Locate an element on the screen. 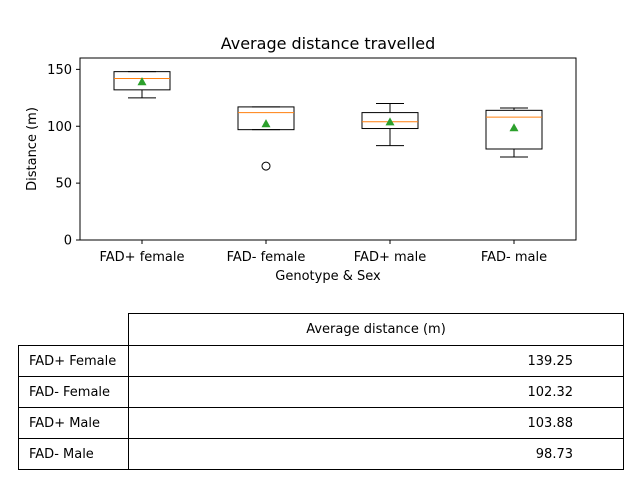 The height and width of the screenshot is (480, 640). y-tick-label: 100 is located at coordinates (59, 127).